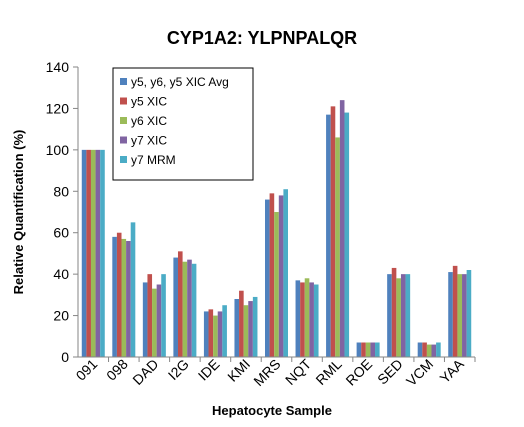 This screenshot has height=427, width=524. Describe the element at coordinates (178, 369) in the screenshot. I see `x-tick-label-I2G: I2G` at that location.